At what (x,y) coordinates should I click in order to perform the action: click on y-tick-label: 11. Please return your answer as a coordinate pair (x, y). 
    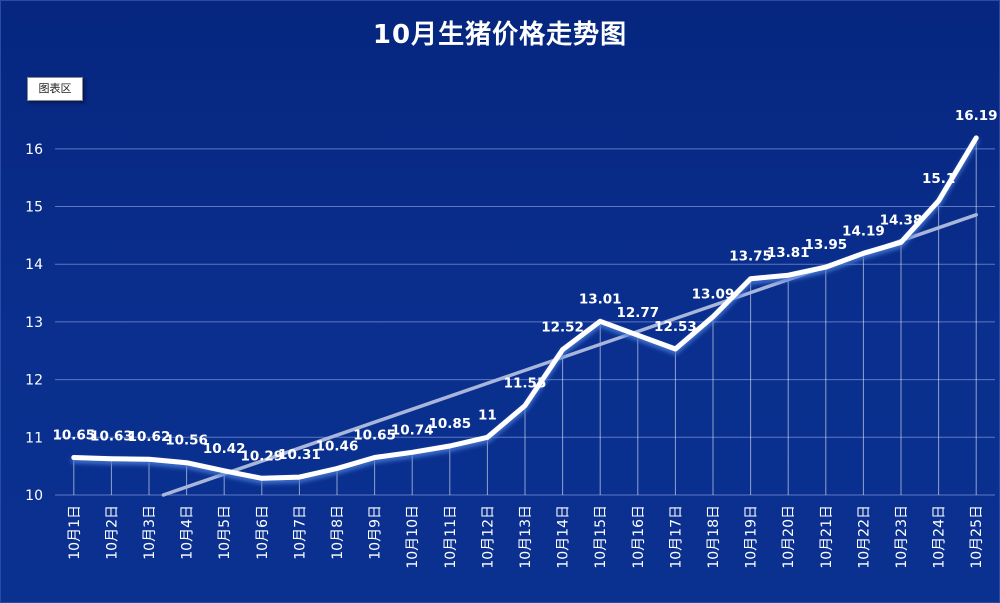
    Looking at the image, I should click on (34, 438).